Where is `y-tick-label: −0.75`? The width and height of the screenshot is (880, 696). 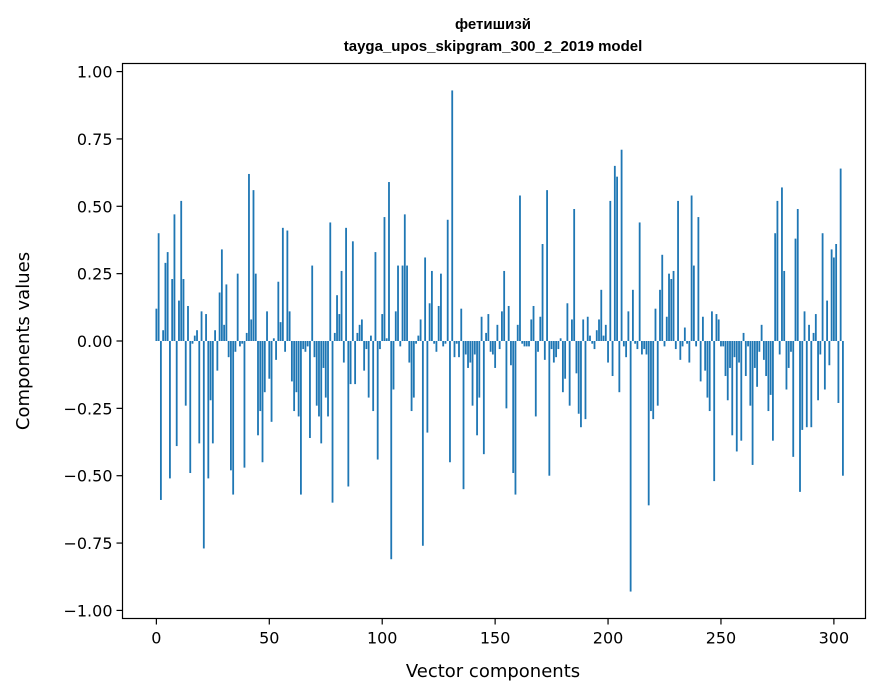
y-tick-label: −0.75 is located at coordinates (87, 543).